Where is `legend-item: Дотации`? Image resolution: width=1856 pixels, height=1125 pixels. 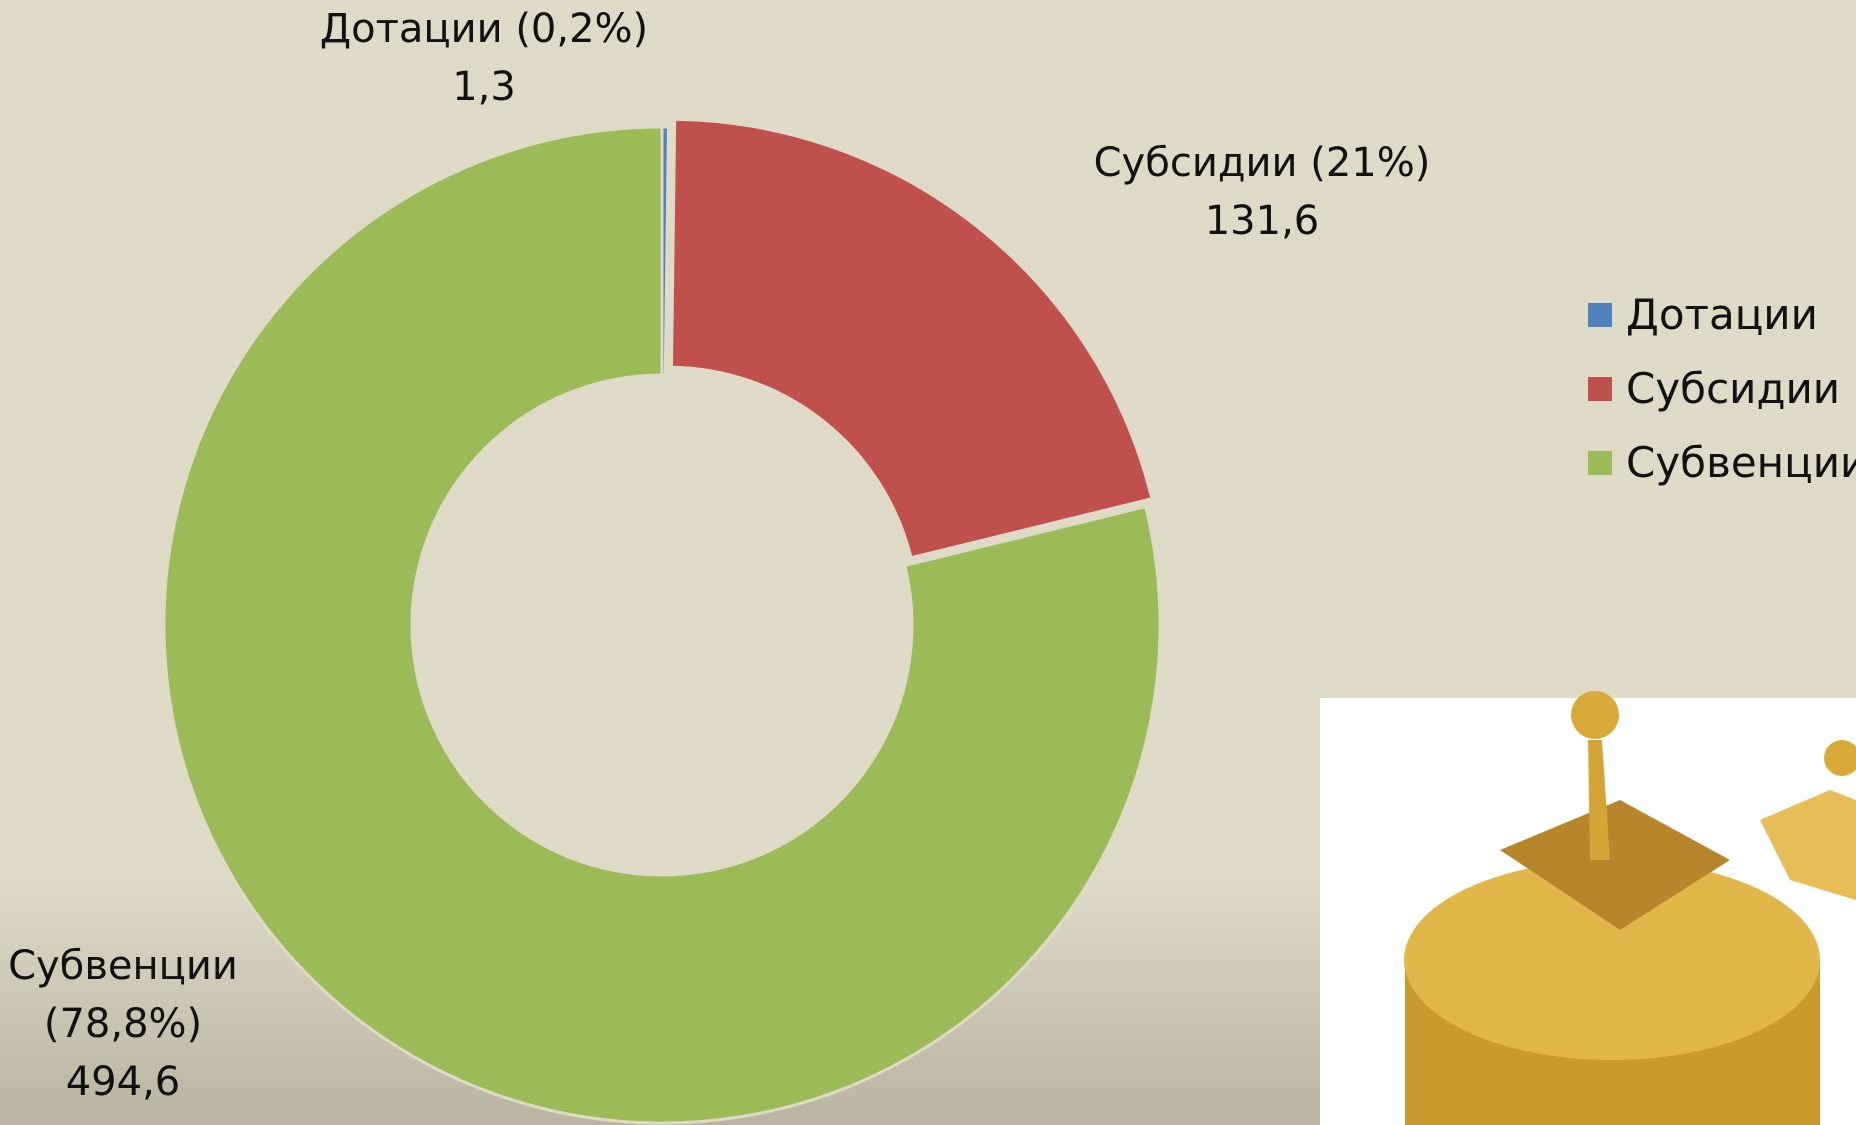 legend-item: Дотации is located at coordinates (1703, 314).